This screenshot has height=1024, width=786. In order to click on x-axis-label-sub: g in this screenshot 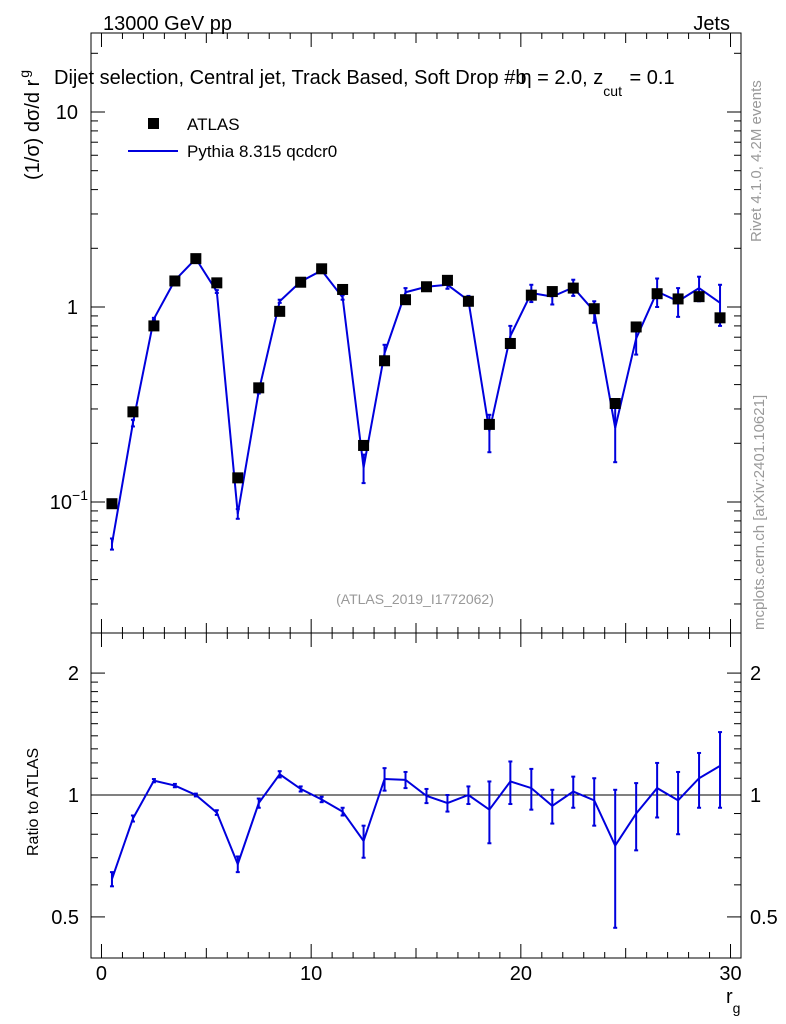, I will do `click(737, 1008)`.